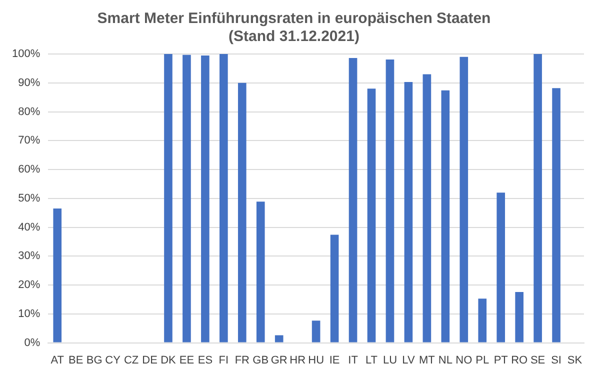 The height and width of the screenshot is (374, 600). Describe the element at coordinates (168, 360) in the screenshot. I see `x-tick-label: DK` at that location.